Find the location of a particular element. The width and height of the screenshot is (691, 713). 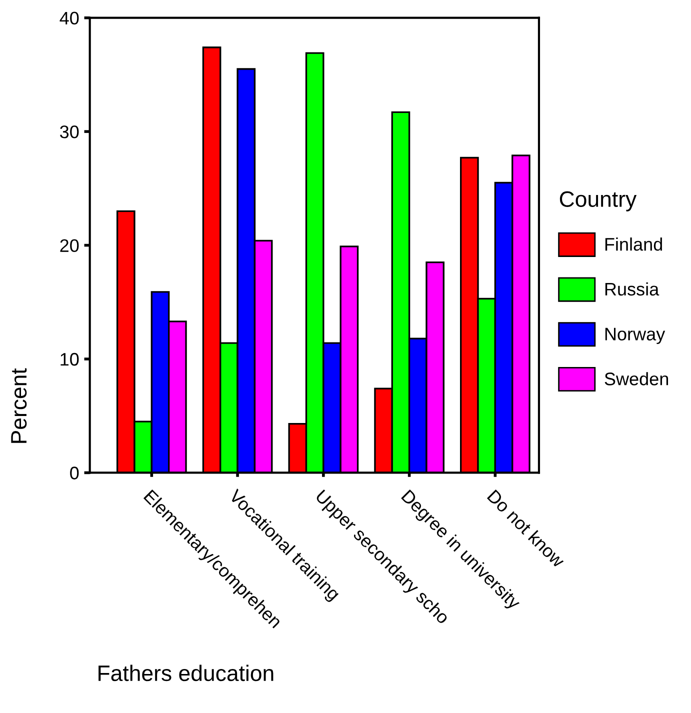

legend-label: Sweden is located at coordinates (636, 379).